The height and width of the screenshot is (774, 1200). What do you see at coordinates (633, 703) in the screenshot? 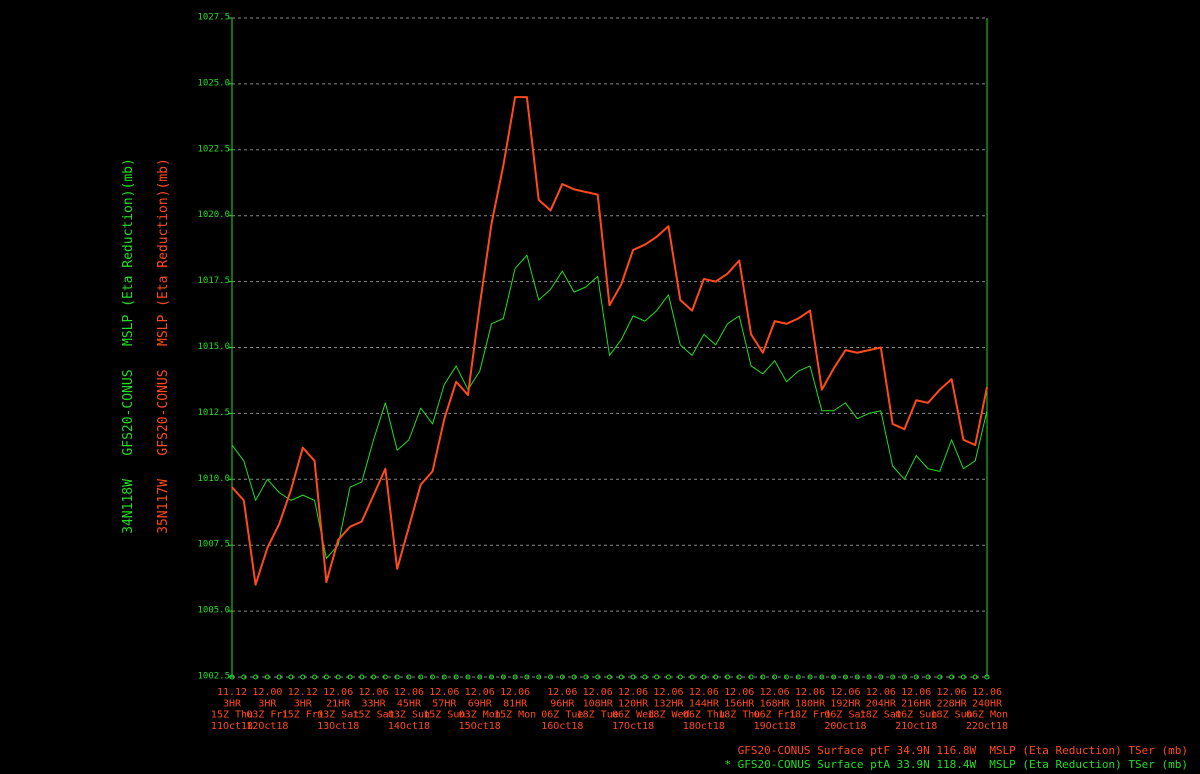
I see `x-tick-label-line: 120HR` at bounding box center [633, 703].